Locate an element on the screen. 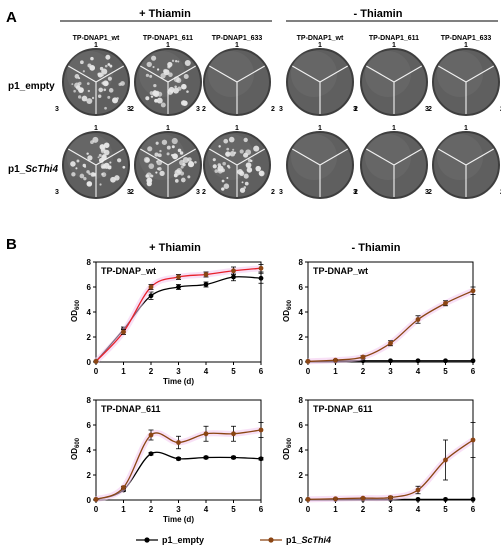 The height and width of the screenshot is (550, 501). series-p1_ScThi4 is located at coordinates (390, 325).